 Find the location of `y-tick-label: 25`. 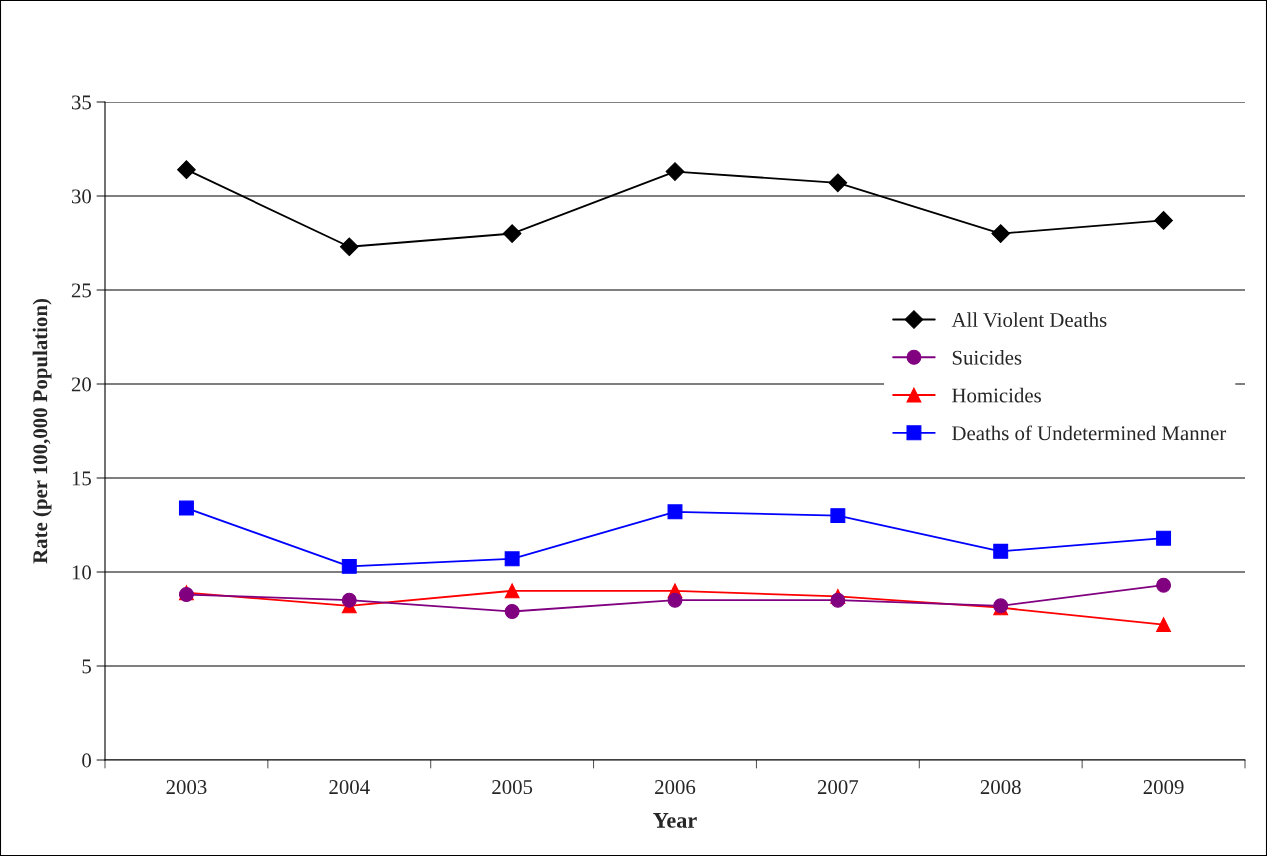

y-tick-label: 25 is located at coordinates (81, 290).